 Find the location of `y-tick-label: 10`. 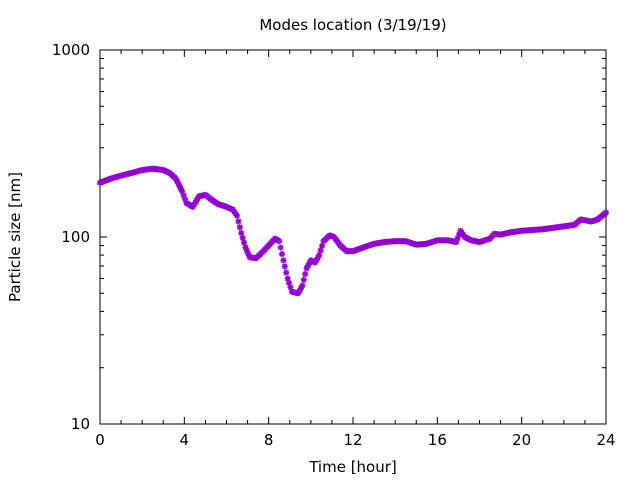

y-tick-label: 10 is located at coordinates (80, 424).